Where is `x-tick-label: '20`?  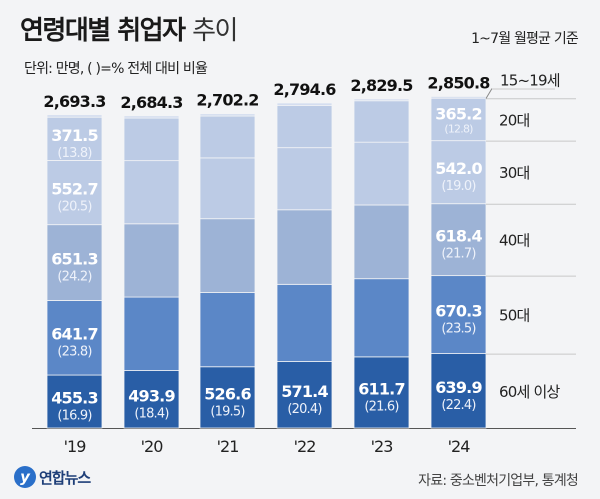 x-tick-label: '20 is located at coordinates (152, 446).